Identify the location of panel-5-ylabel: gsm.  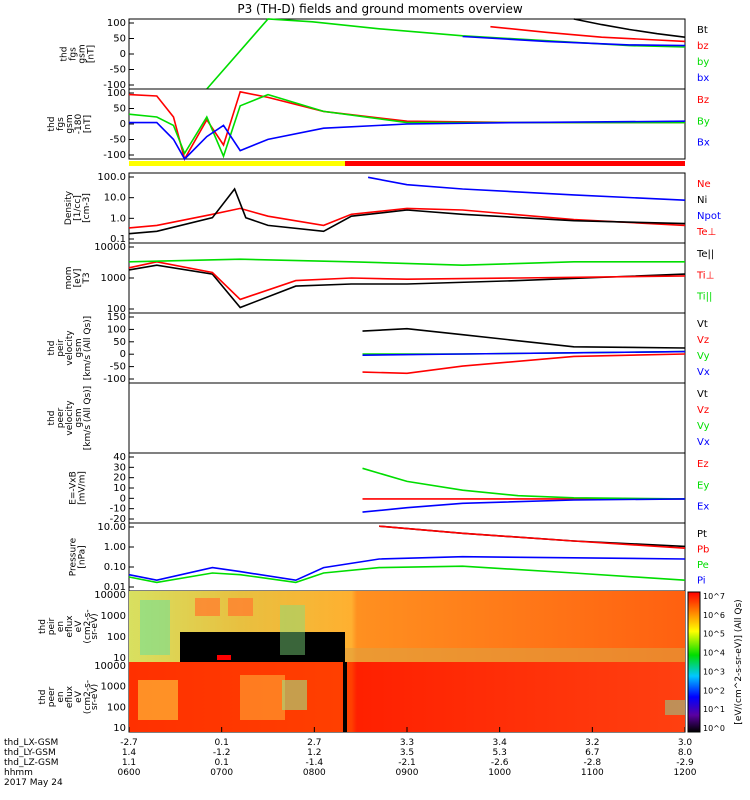
(79, 347).